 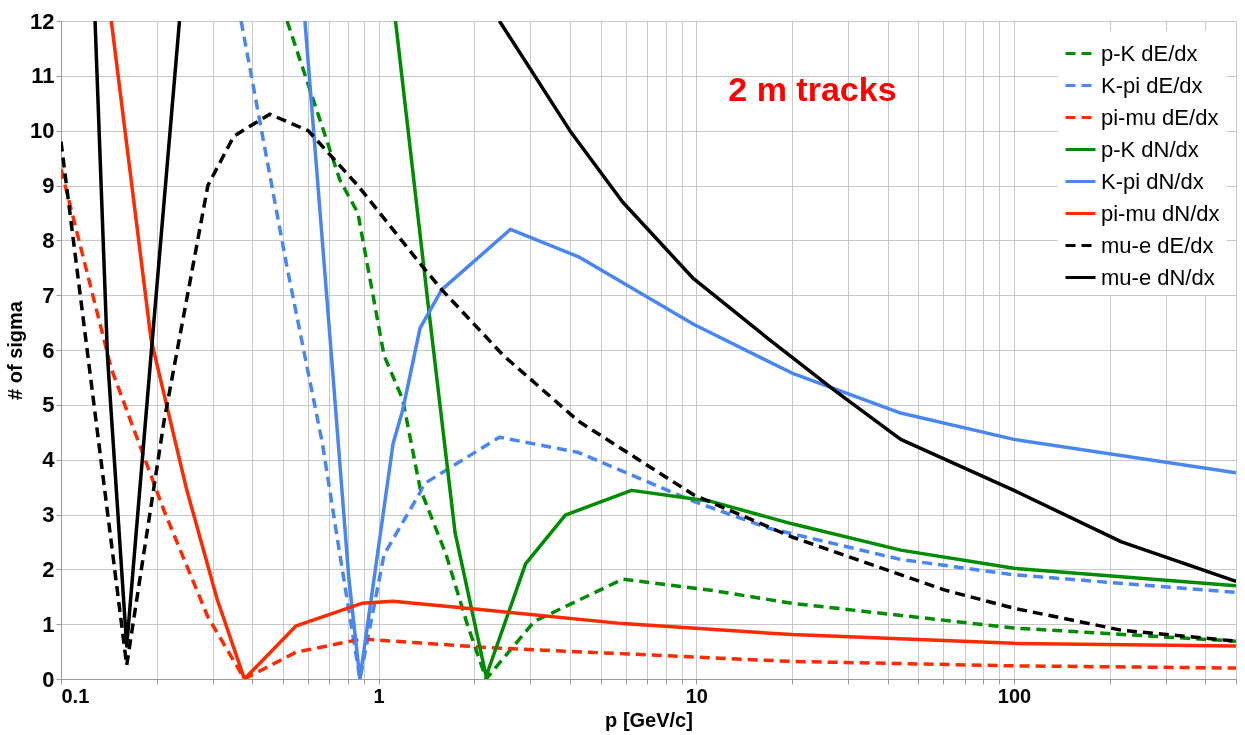 What do you see at coordinates (1157, 245) in the screenshot?
I see `legend-label: mu-e dE/dx` at bounding box center [1157, 245].